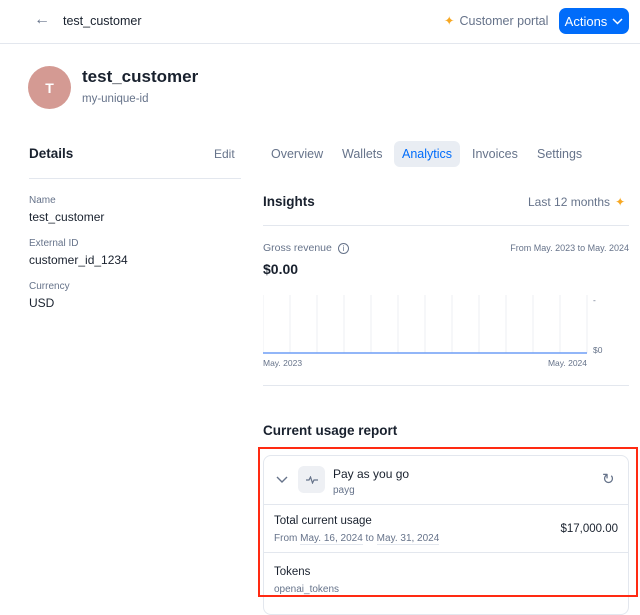  I want to click on metric-code: openai_tokens, so click(307, 589).